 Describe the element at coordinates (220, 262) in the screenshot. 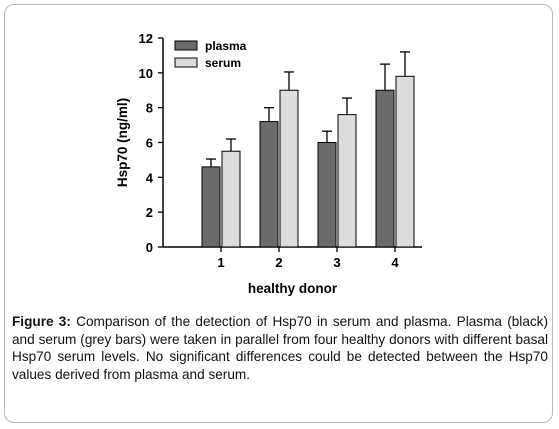

I see `x-tick-label: 1` at that location.